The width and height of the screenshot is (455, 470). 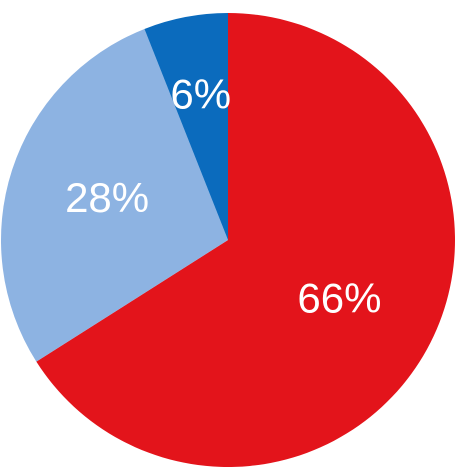 I want to click on slice-label: 28%, so click(x=107, y=197).